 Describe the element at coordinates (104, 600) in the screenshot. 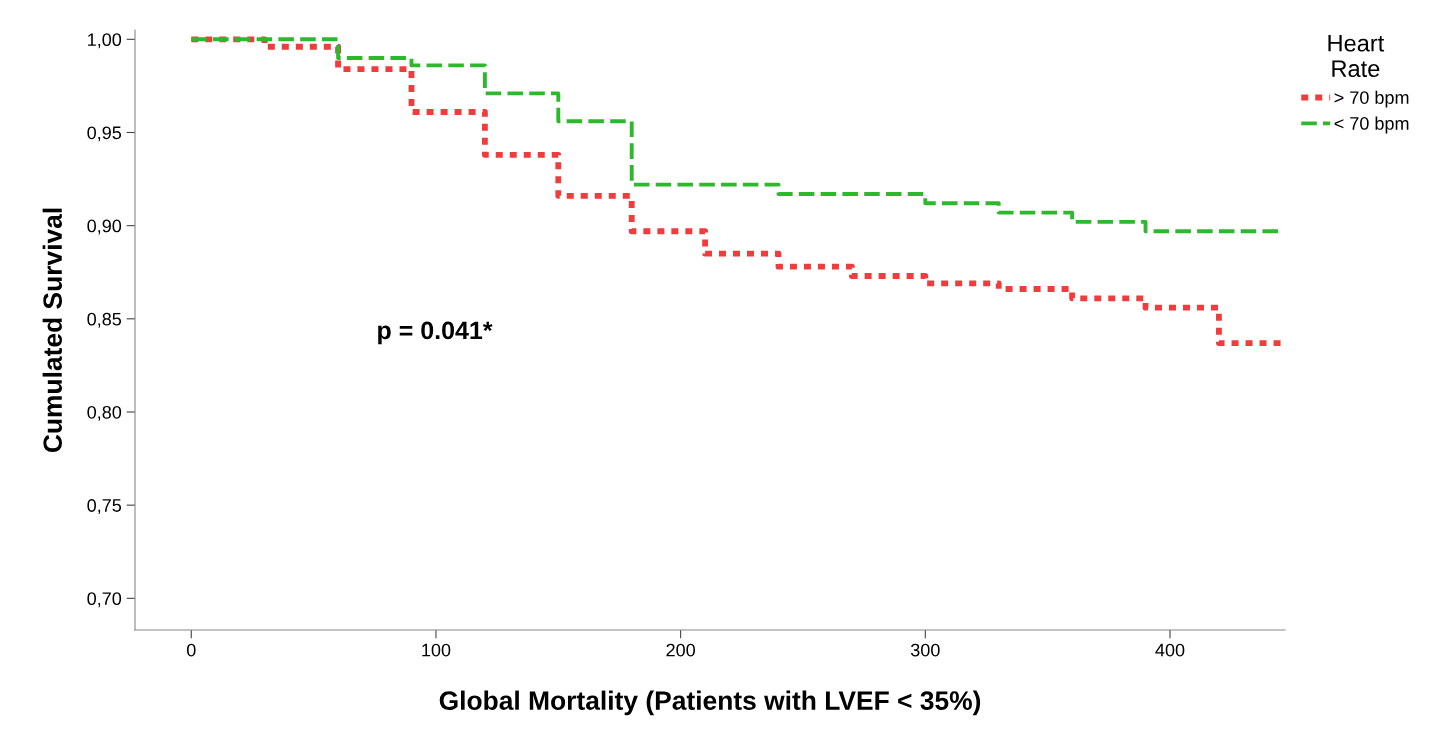

I see `y-tick-label: 0,70` at that location.